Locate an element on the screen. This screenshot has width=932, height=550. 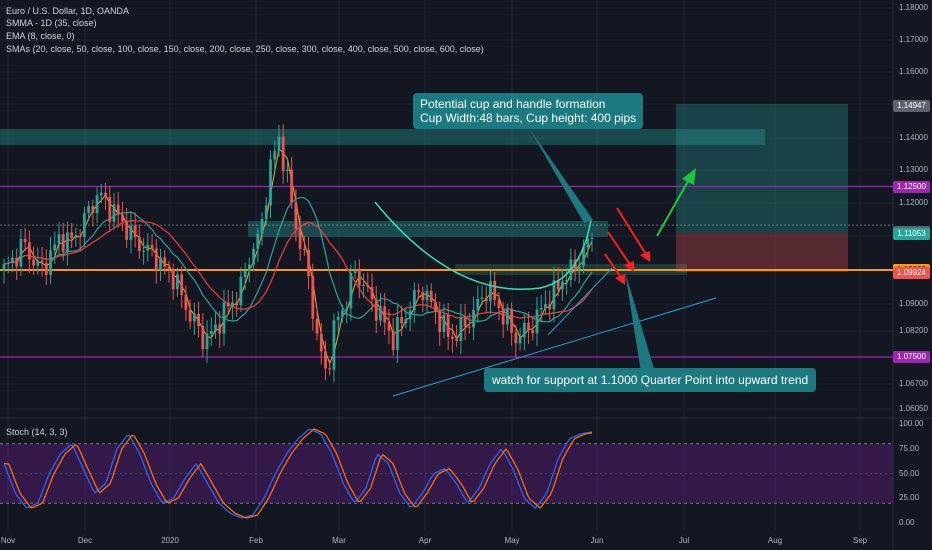
ema-legend: EMA (8, close, 0) is located at coordinates (40, 36).